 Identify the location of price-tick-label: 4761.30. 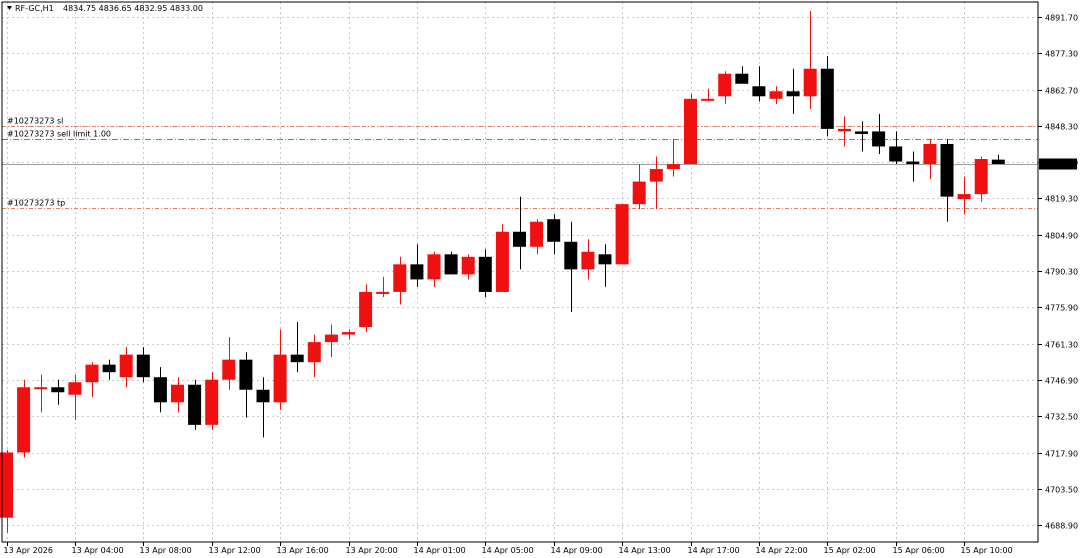
(1061, 345).